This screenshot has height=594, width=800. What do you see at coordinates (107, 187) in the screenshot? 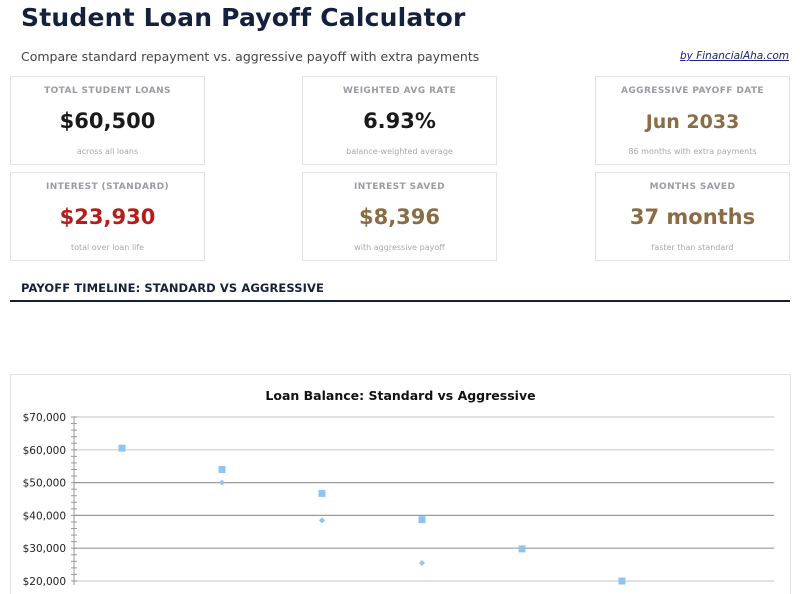
I see `card-label: INTEREST (STANDARD)` at bounding box center [107, 187].